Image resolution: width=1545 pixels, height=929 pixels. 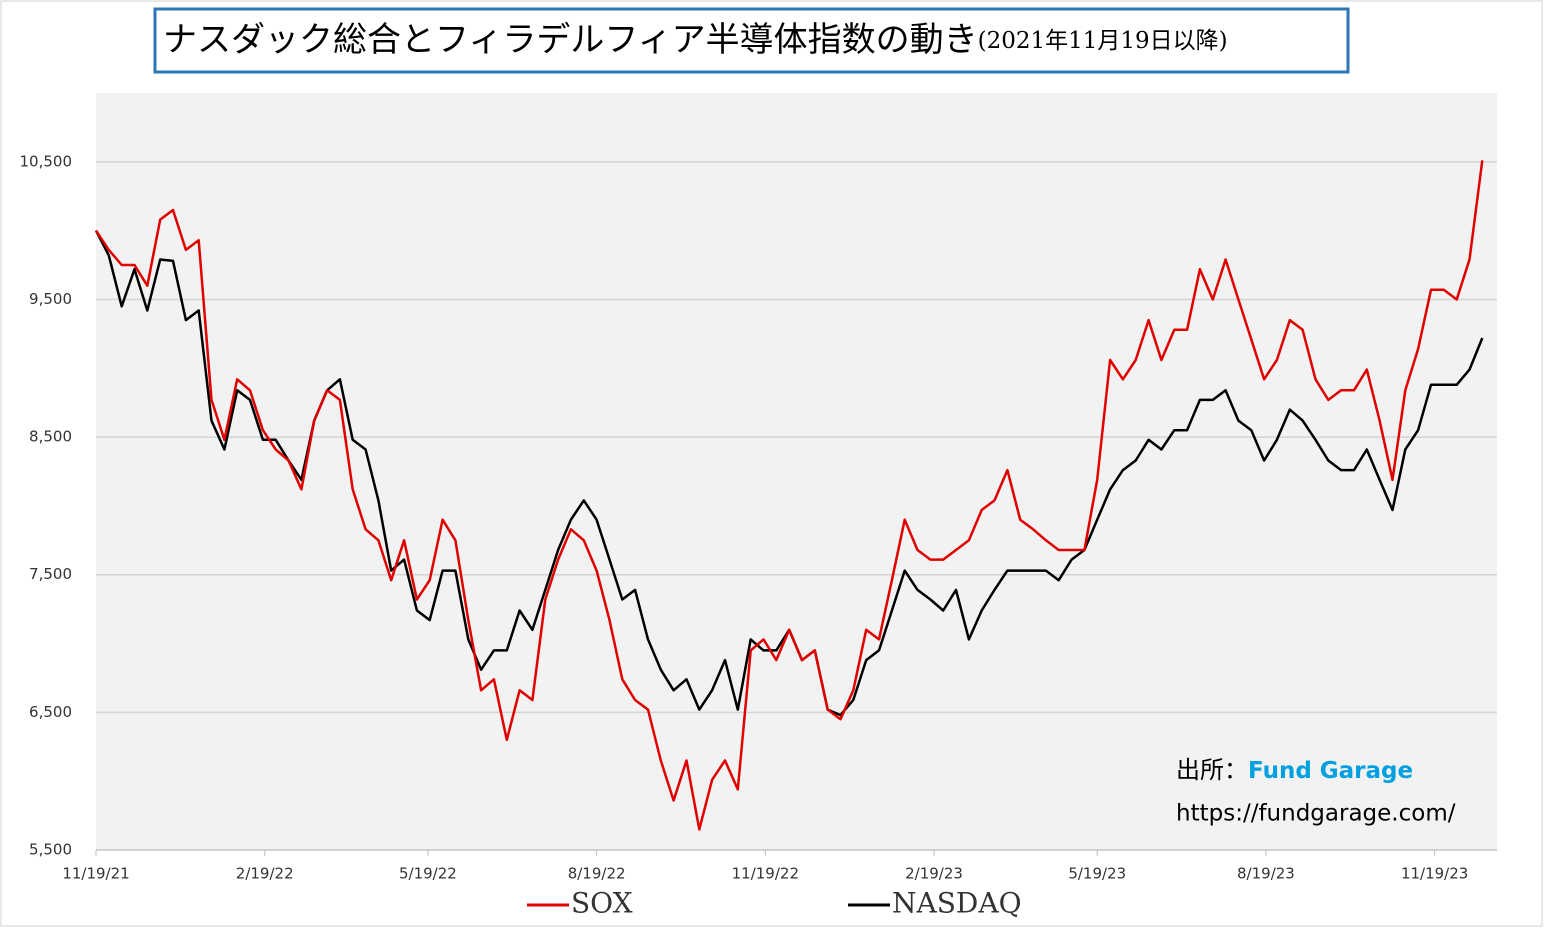 I want to click on x-tick-label: 8/19/23, so click(x=1266, y=874).